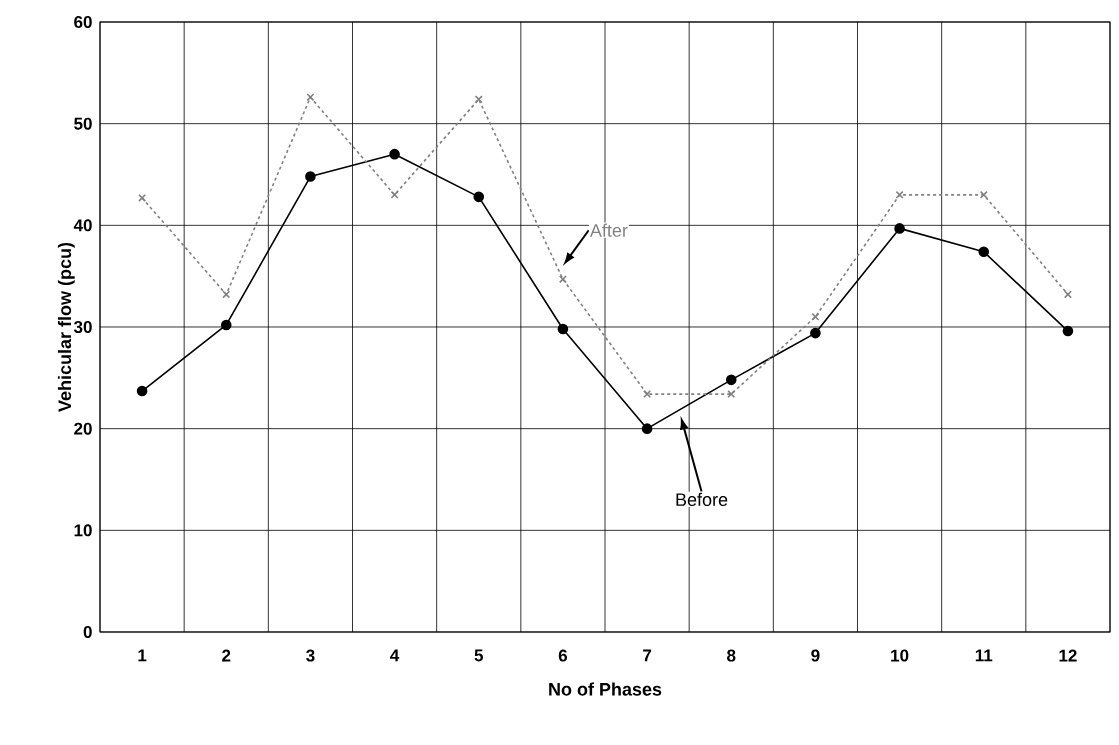 This screenshot has height=745, width=1119. I want to click on x-tick-label: 3, so click(310, 655).